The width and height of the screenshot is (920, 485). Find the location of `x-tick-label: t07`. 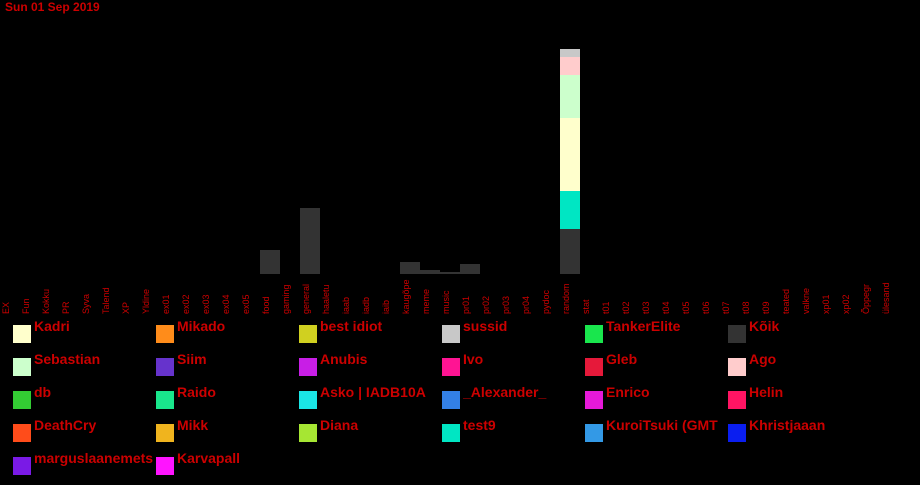

x-tick-label: t07 is located at coordinates (726, 307).